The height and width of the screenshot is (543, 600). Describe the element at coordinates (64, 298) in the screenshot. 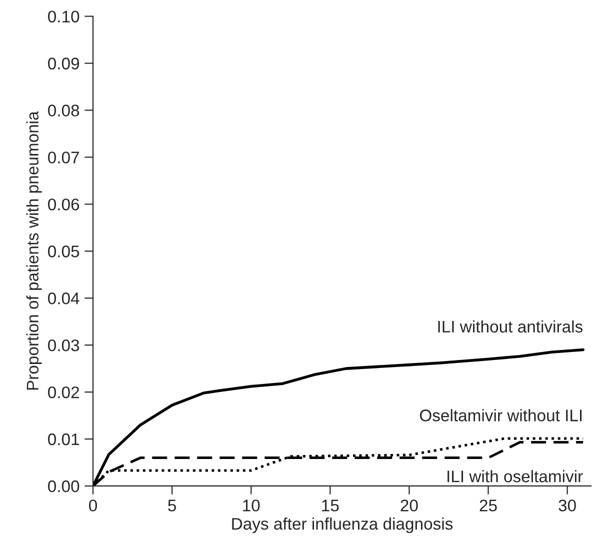

I see `y-tick-label: 0.04` at that location.